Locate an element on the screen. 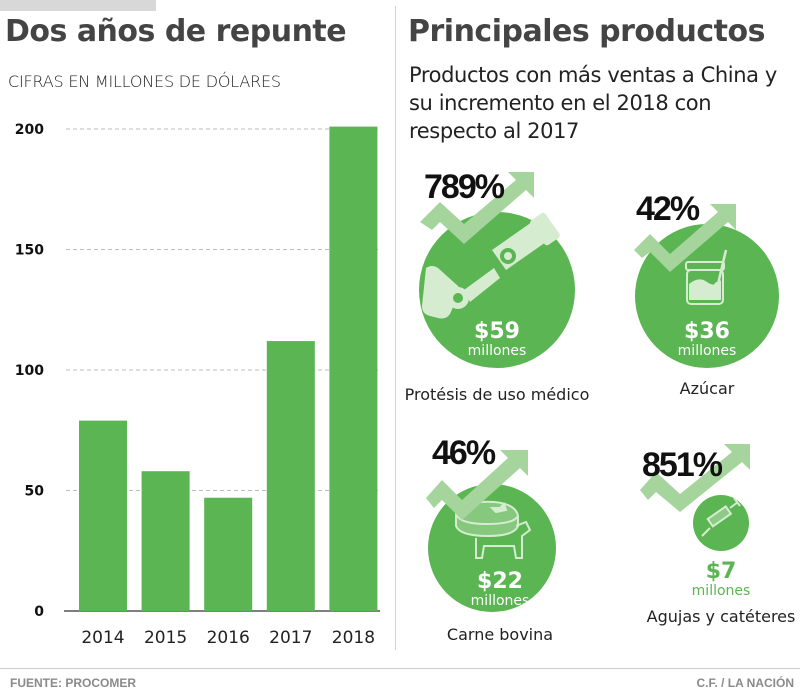  y-tick-label: 200 is located at coordinates (29, 130).